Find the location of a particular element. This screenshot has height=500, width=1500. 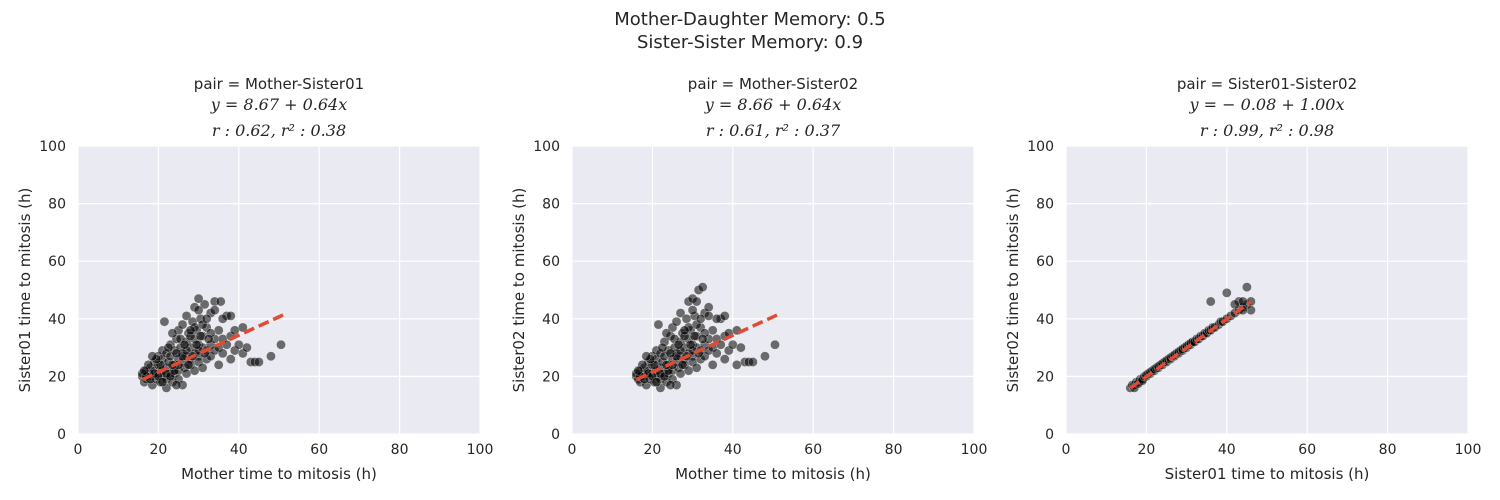

x-tick-label: 0 is located at coordinates (78, 450).